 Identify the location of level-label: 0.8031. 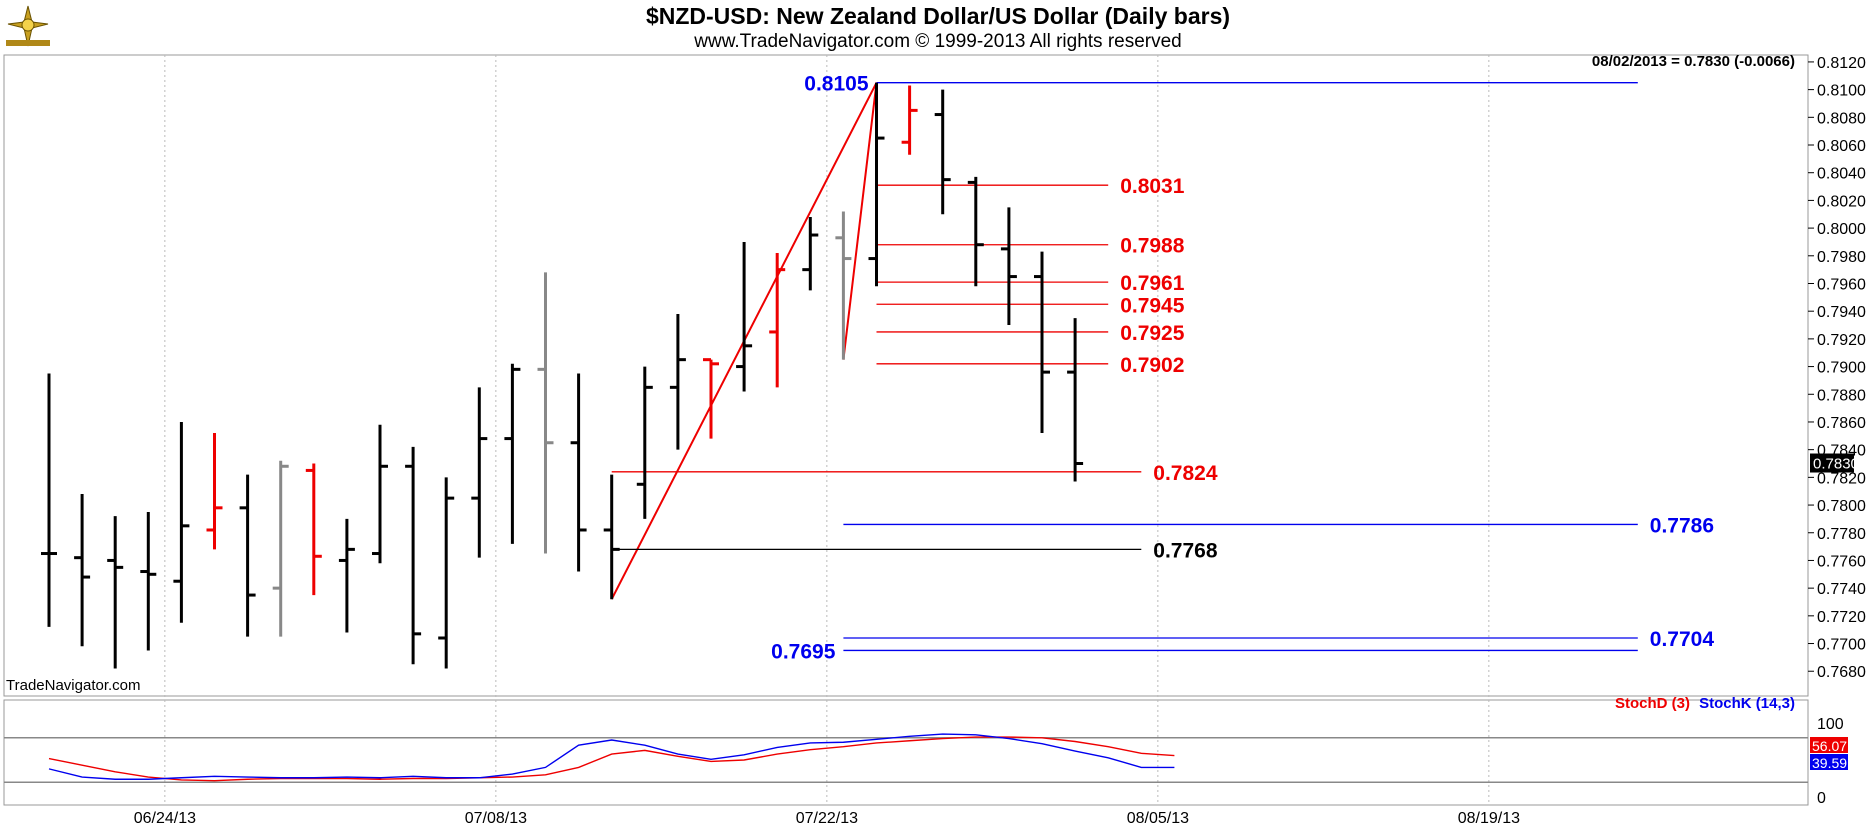
(1152, 186).